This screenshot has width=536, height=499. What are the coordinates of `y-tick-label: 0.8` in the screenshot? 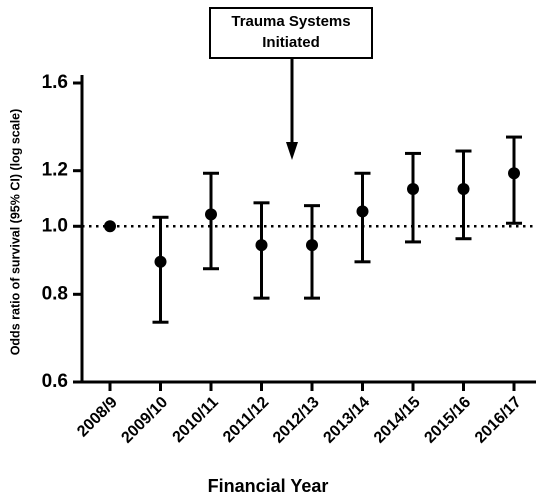 It's located at (55, 293).